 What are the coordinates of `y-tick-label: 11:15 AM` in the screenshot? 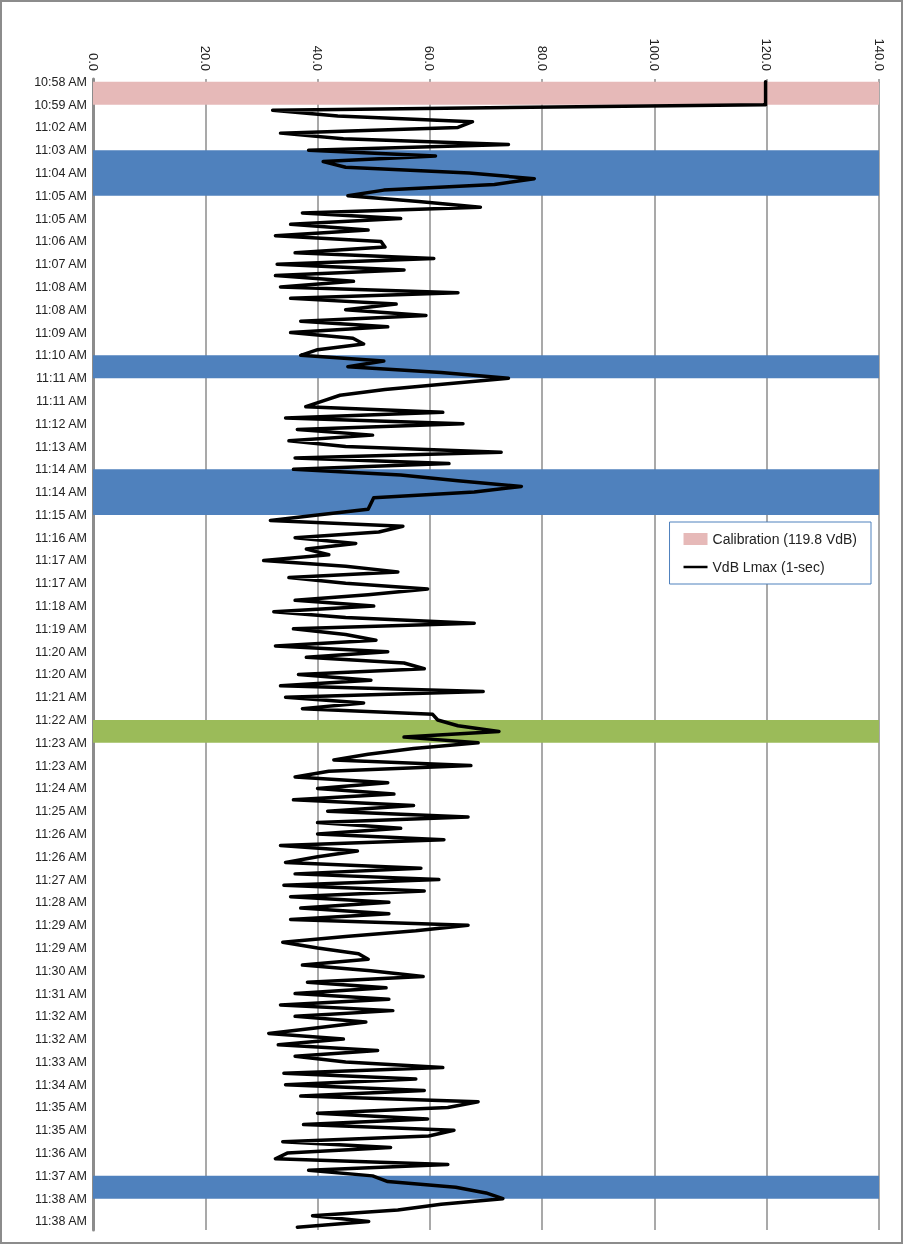 It's located at (61, 514).